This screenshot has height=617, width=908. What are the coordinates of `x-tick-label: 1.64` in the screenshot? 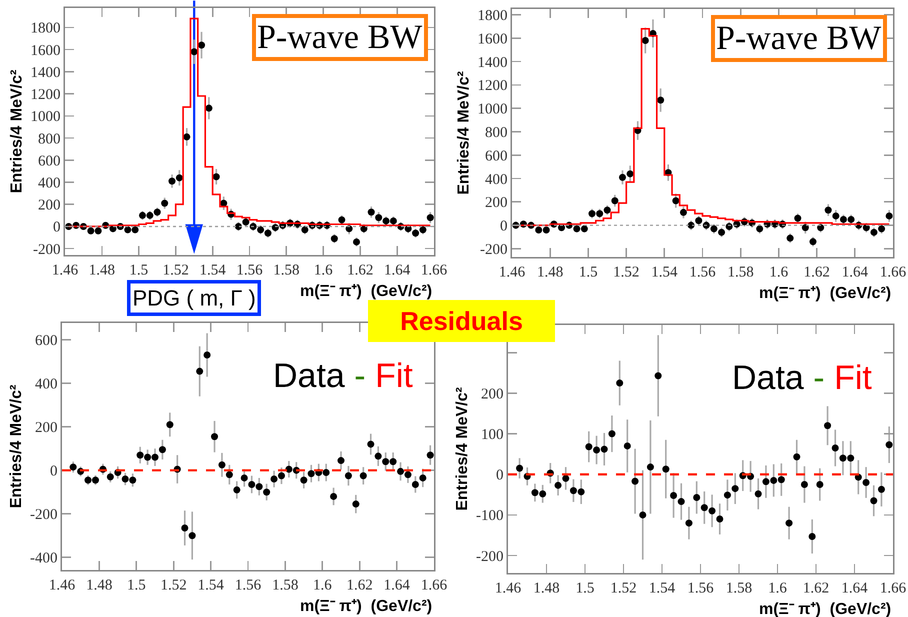 It's located at (397, 270).